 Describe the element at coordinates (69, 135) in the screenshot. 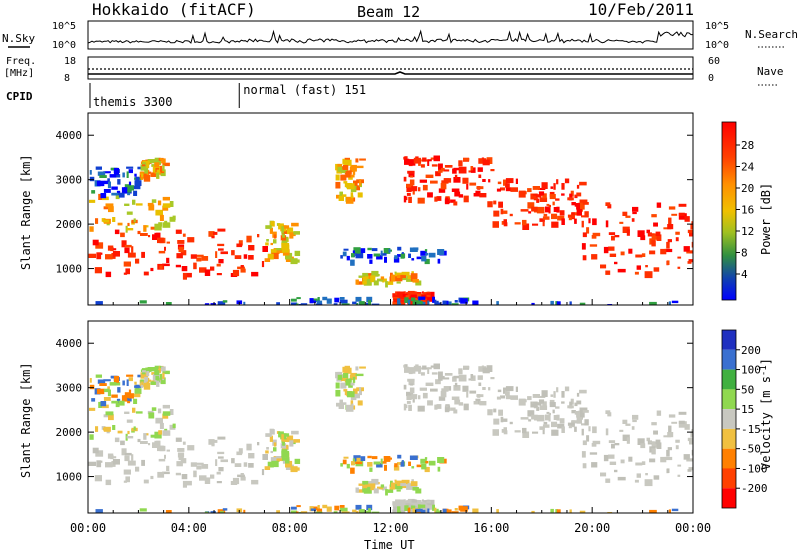

I see `y-tick-label: 4000` at that location.